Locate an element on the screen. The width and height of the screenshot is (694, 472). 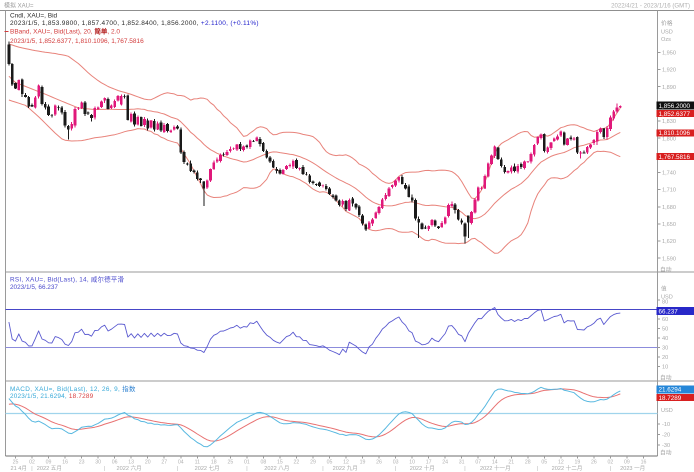
svg-text: 17 is located at coordinates (429, 462).